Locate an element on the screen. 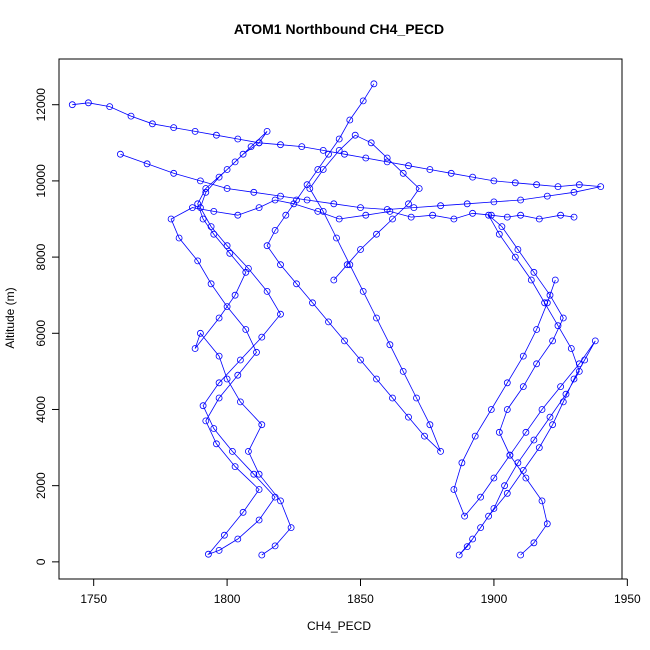  y-tick-label: 8000 is located at coordinates (41, 256).